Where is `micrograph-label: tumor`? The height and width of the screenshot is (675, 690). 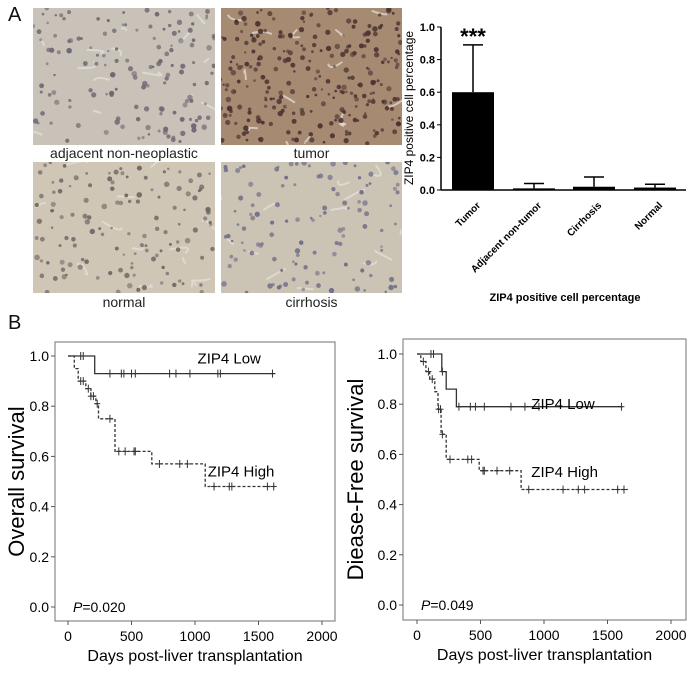 micrograph-label: tumor is located at coordinates (311, 153).